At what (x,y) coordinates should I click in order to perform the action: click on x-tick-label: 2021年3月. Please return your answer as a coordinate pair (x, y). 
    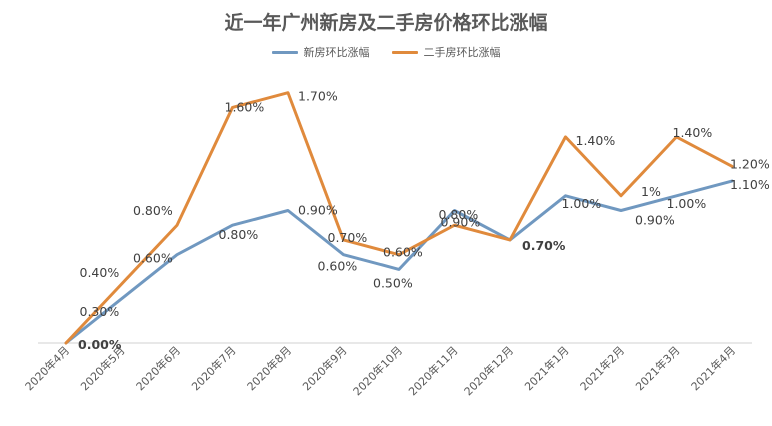
    Looking at the image, I should click on (657, 368).